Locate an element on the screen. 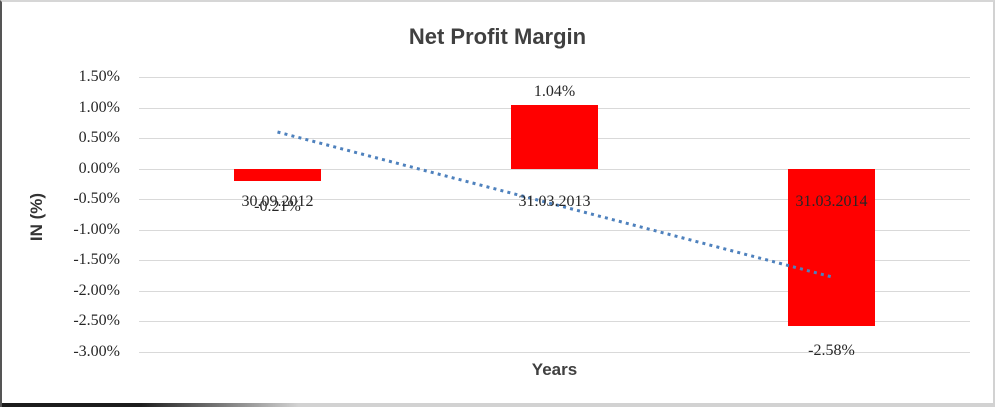 The image size is (995, 407). bar-30.09.2012 is located at coordinates (277, 175).